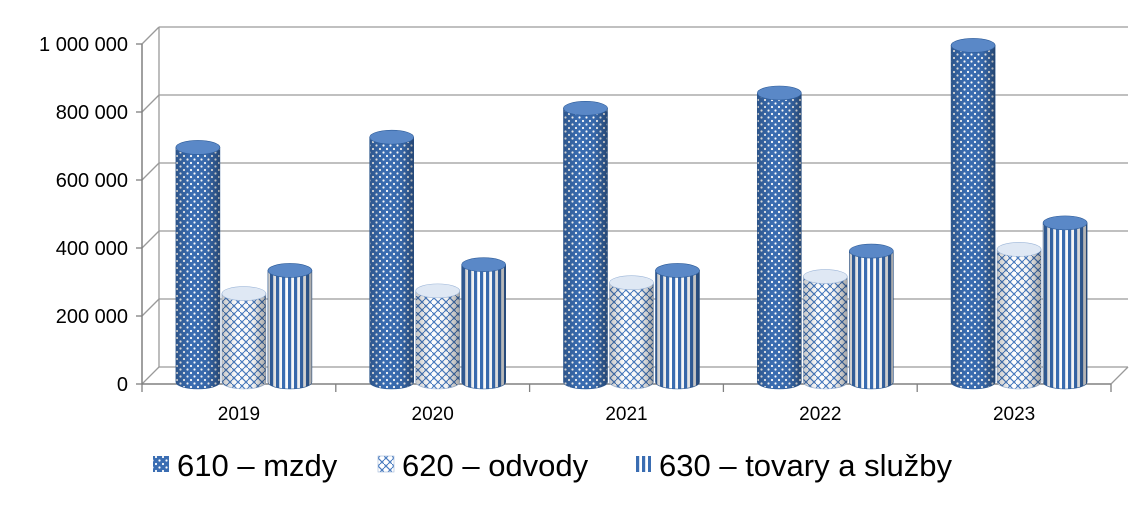 The height and width of the screenshot is (510, 1134). What do you see at coordinates (92, 317) in the screenshot?
I see `y-tick-label: 200 000` at bounding box center [92, 317].